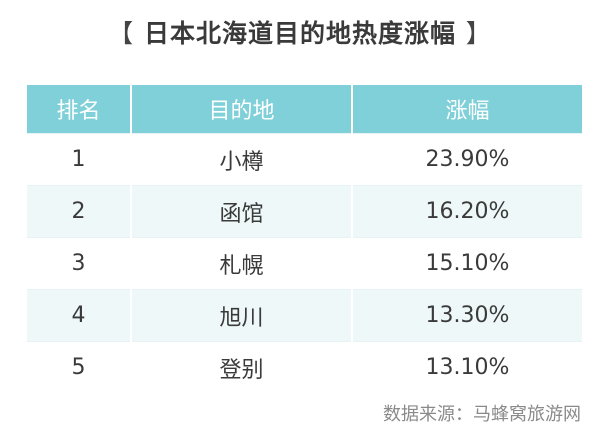  What do you see at coordinates (466, 109) in the screenshot?
I see `header-growth: 涨幅` at bounding box center [466, 109].